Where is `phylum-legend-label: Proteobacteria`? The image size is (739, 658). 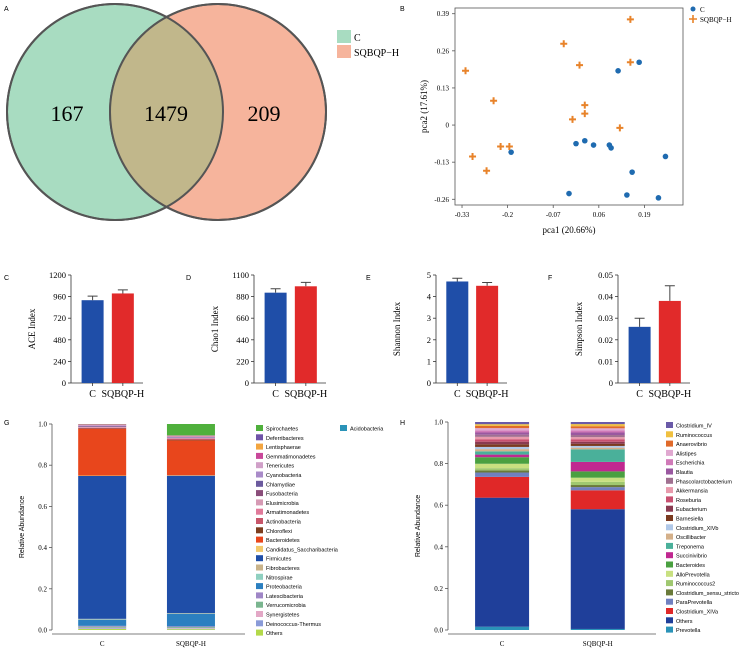
phylum-legend-label: Proteobacteria is located at coordinates (284, 588).